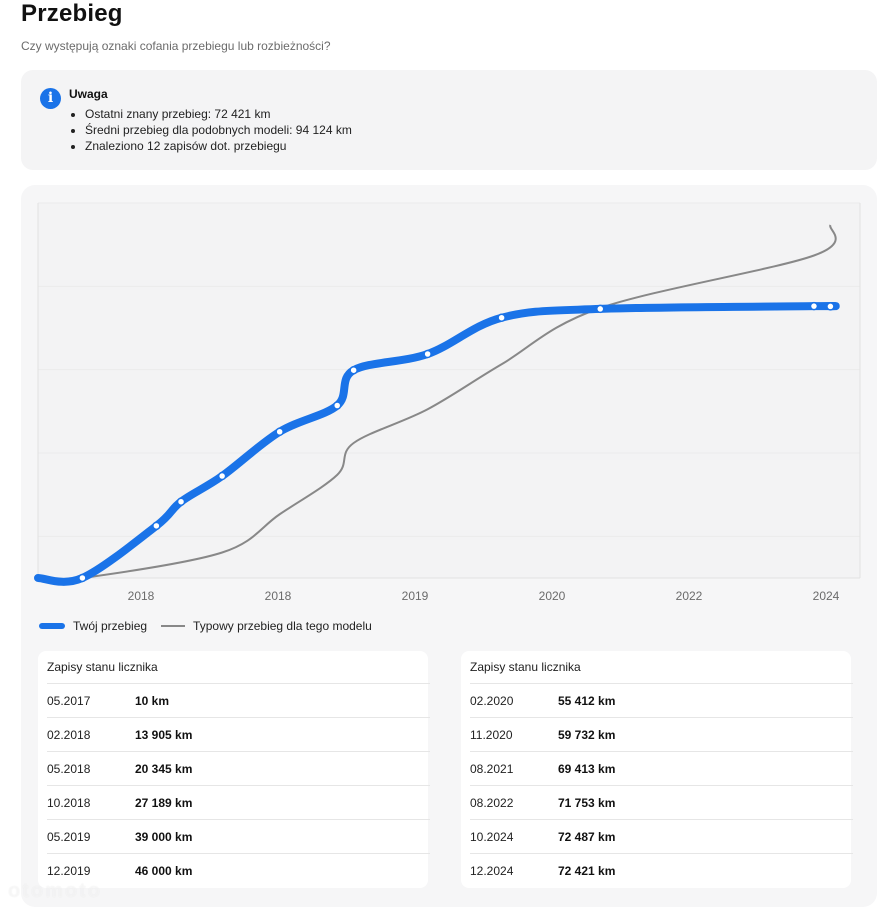 The height and width of the screenshot is (913, 886). What do you see at coordinates (164, 871) in the screenshot?
I see `row-value: 46 000 km` at bounding box center [164, 871].